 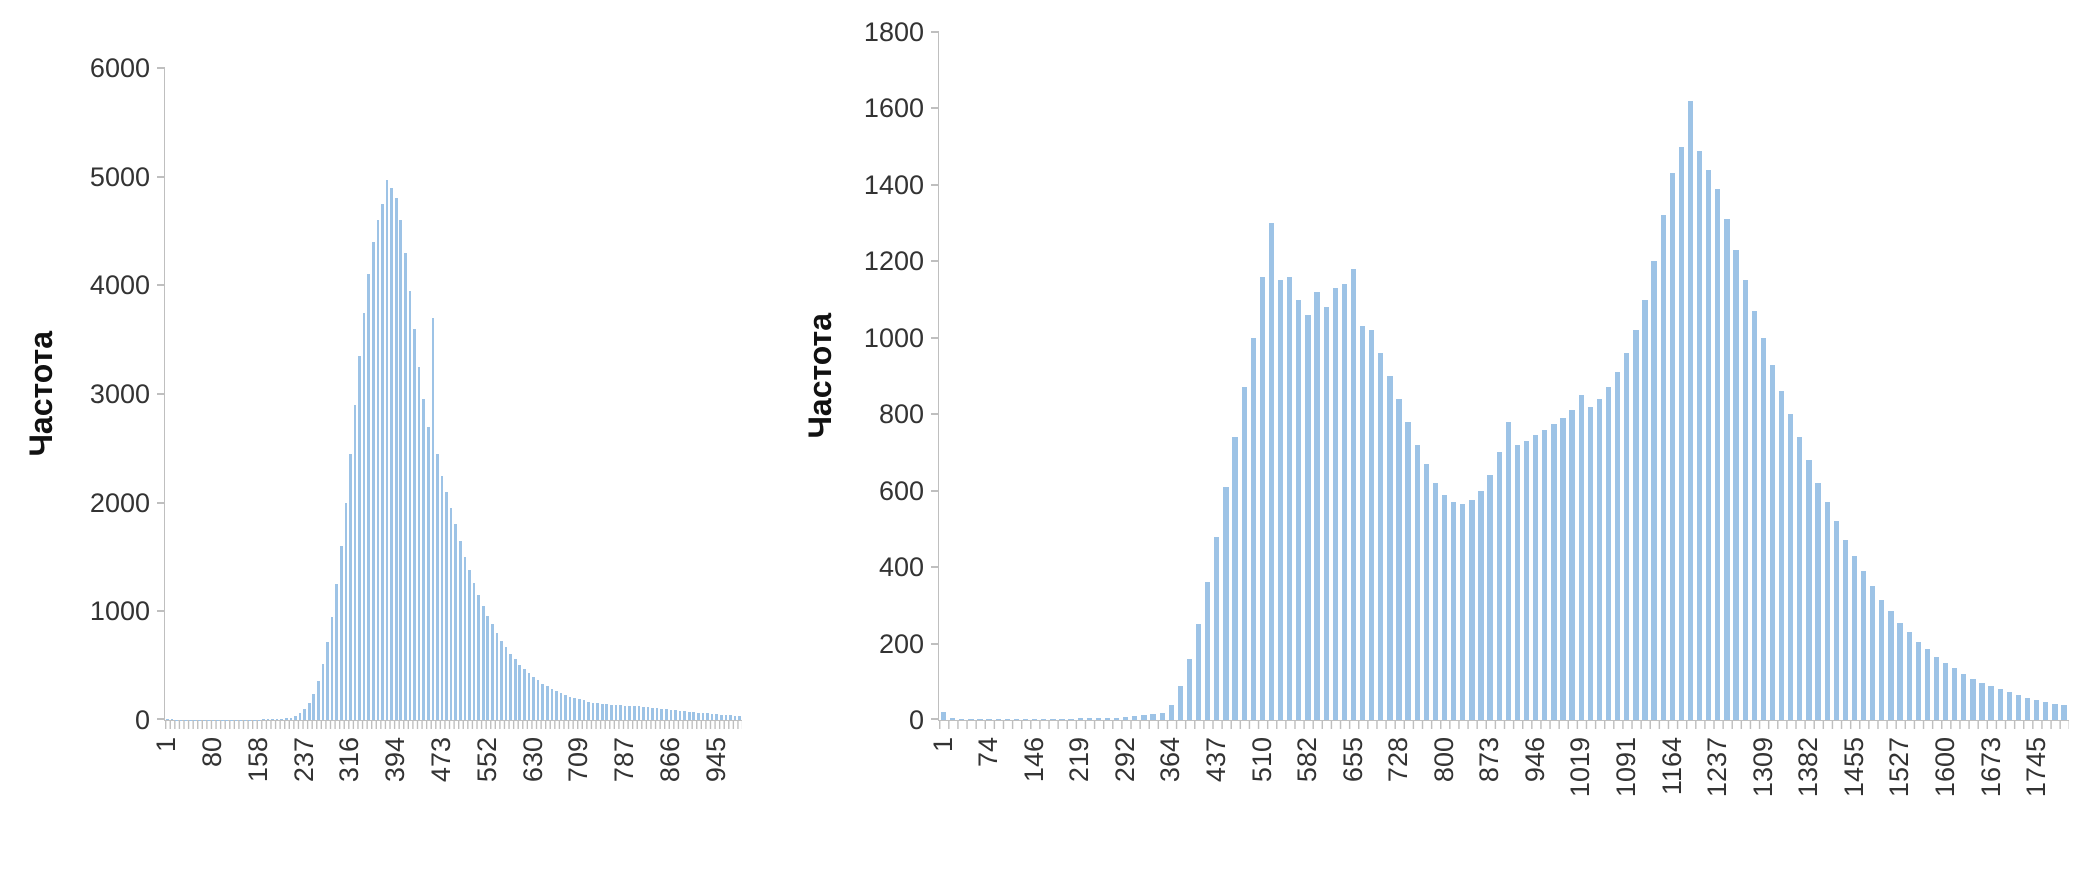 What do you see at coordinates (901, 567) in the screenshot?
I see `y-tick-label: 400` at bounding box center [901, 567].